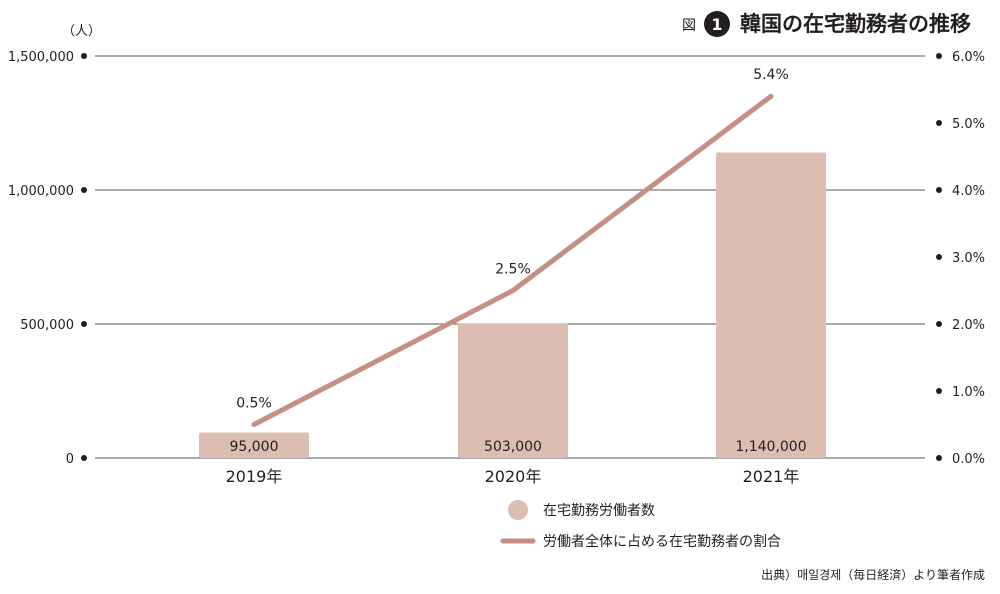 The image size is (1000, 594). Describe the element at coordinates (41, 191) in the screenshot. I see `left-axis-tick-label: 1,000,000` at that location.